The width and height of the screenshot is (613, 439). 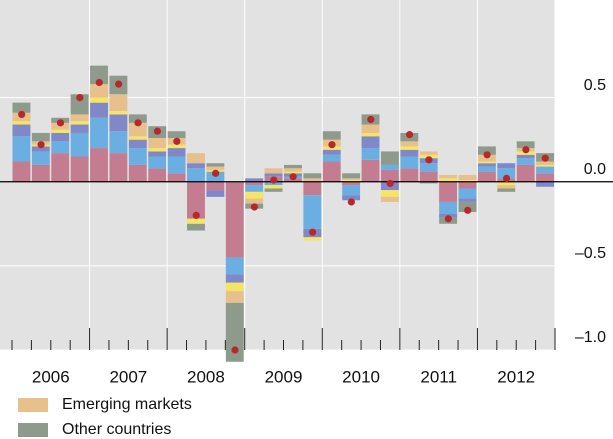 I want to click on legend-label: Emerging markets, so click(x=127, y=404).